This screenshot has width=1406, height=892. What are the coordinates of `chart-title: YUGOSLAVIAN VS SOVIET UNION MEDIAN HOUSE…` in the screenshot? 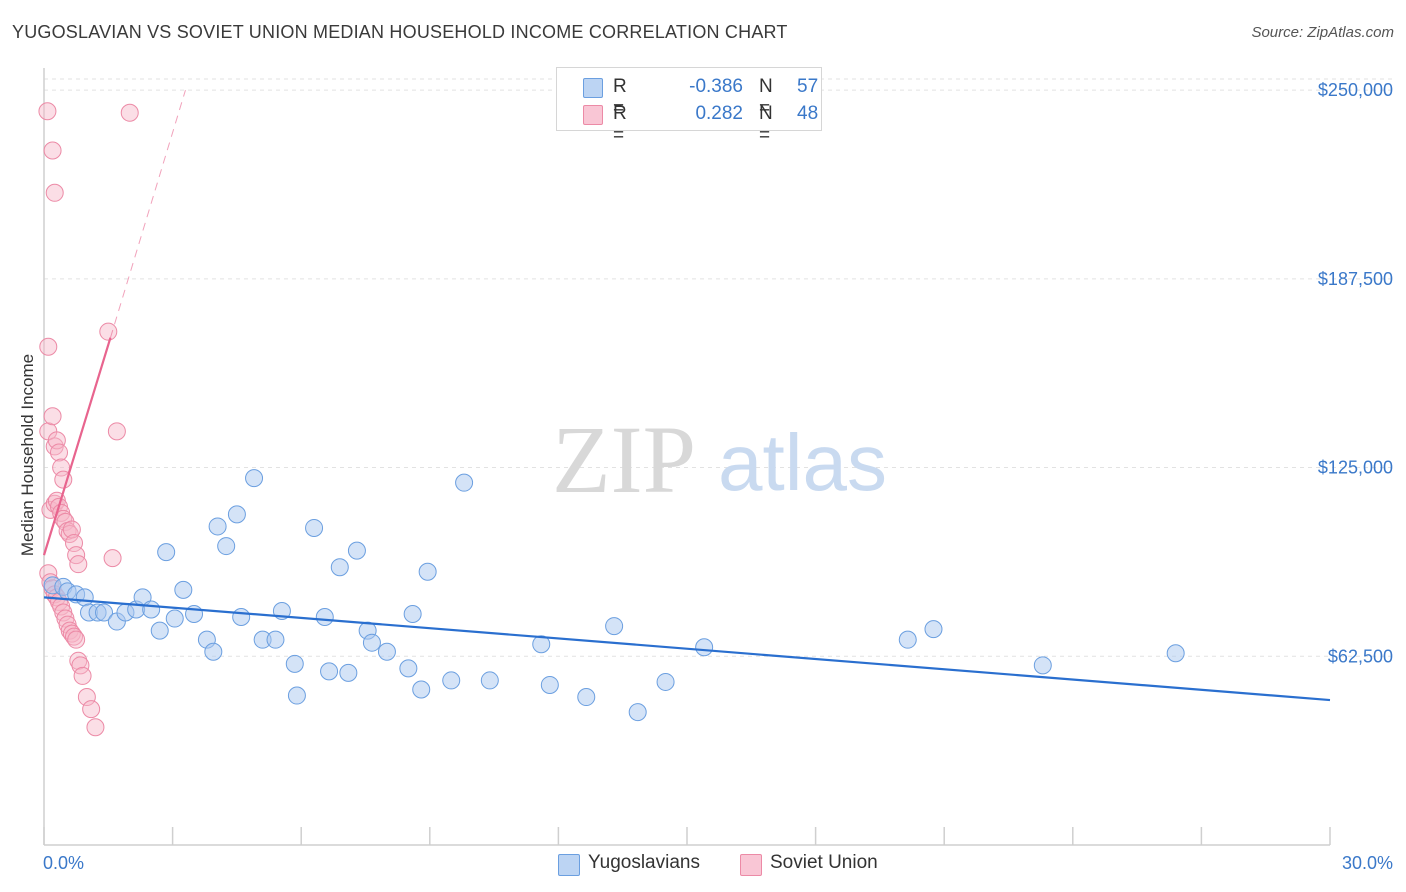 It's located at (400, 32).